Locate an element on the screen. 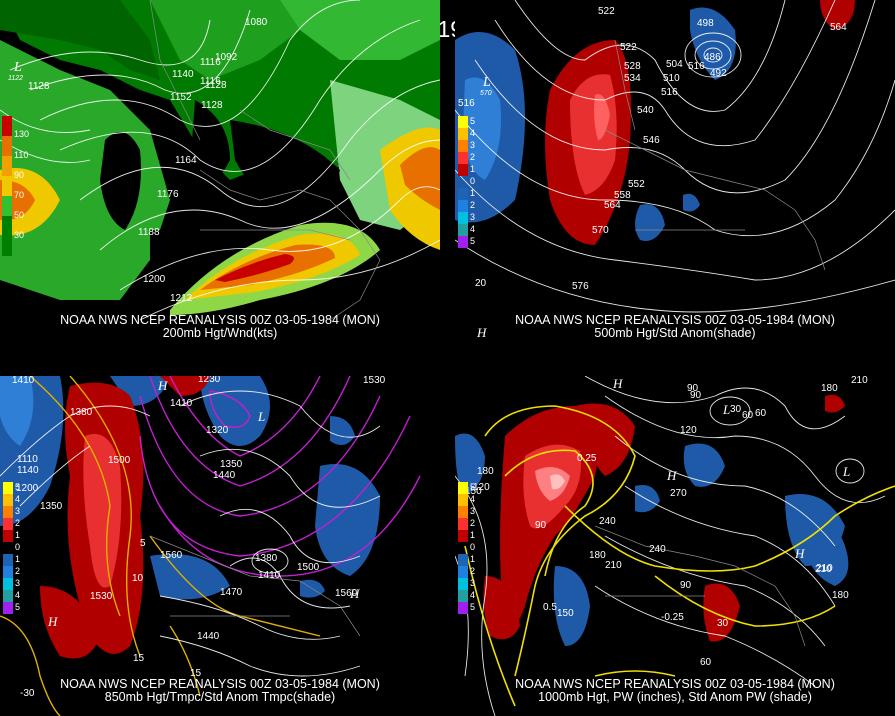 This screenshot has width=895, height=716. contour-label: 1212 is located at coordinates (181, 298).